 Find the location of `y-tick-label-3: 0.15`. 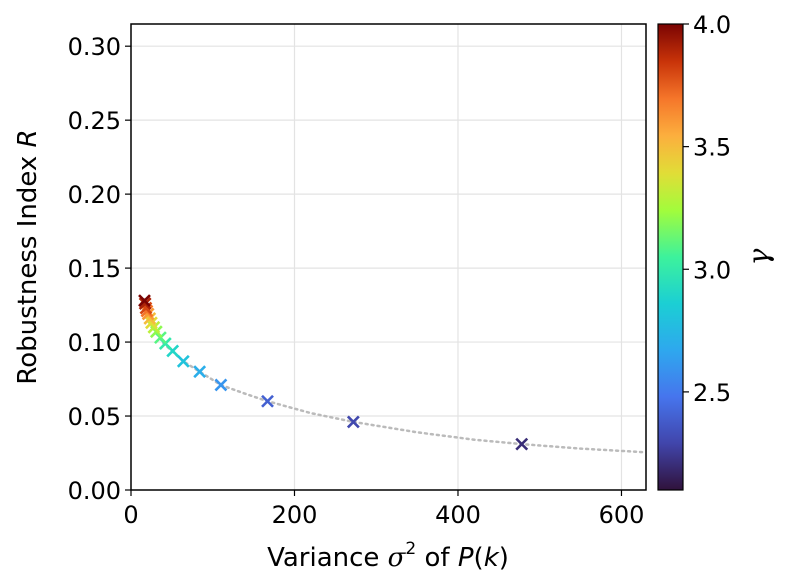

y-tick-label-3: 0.15 is located at coordinates (94, 269).